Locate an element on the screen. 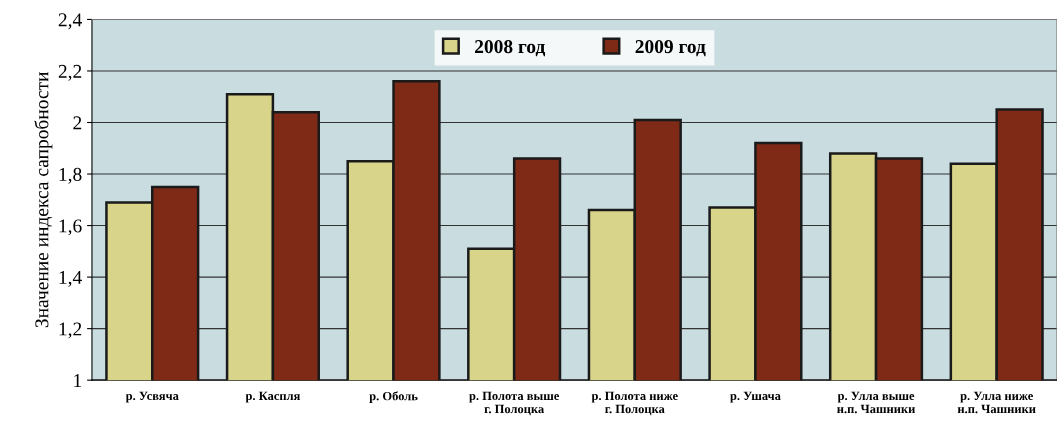 The width and height of the screenshot is (1057, 432). legend-label: 2009 год is located at coordinates (670, 48).